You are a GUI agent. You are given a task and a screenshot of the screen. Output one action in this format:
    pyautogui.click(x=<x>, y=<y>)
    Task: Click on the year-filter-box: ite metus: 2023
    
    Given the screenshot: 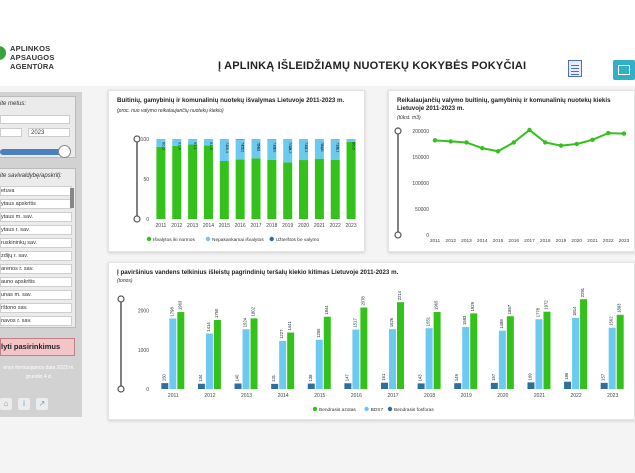 What is the action you would take?
    pyautogui.click(x=38, y=127)
    